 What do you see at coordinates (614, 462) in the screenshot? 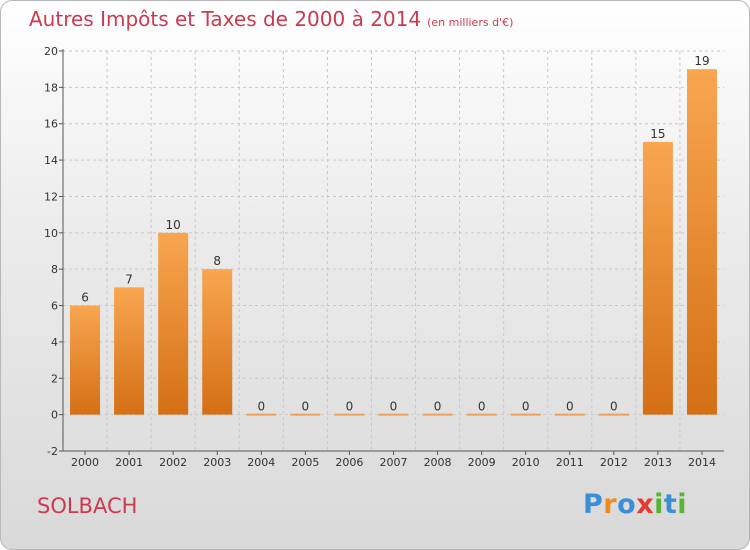
I see `x-tick-label: 2012` at bounding box center [614, 462].